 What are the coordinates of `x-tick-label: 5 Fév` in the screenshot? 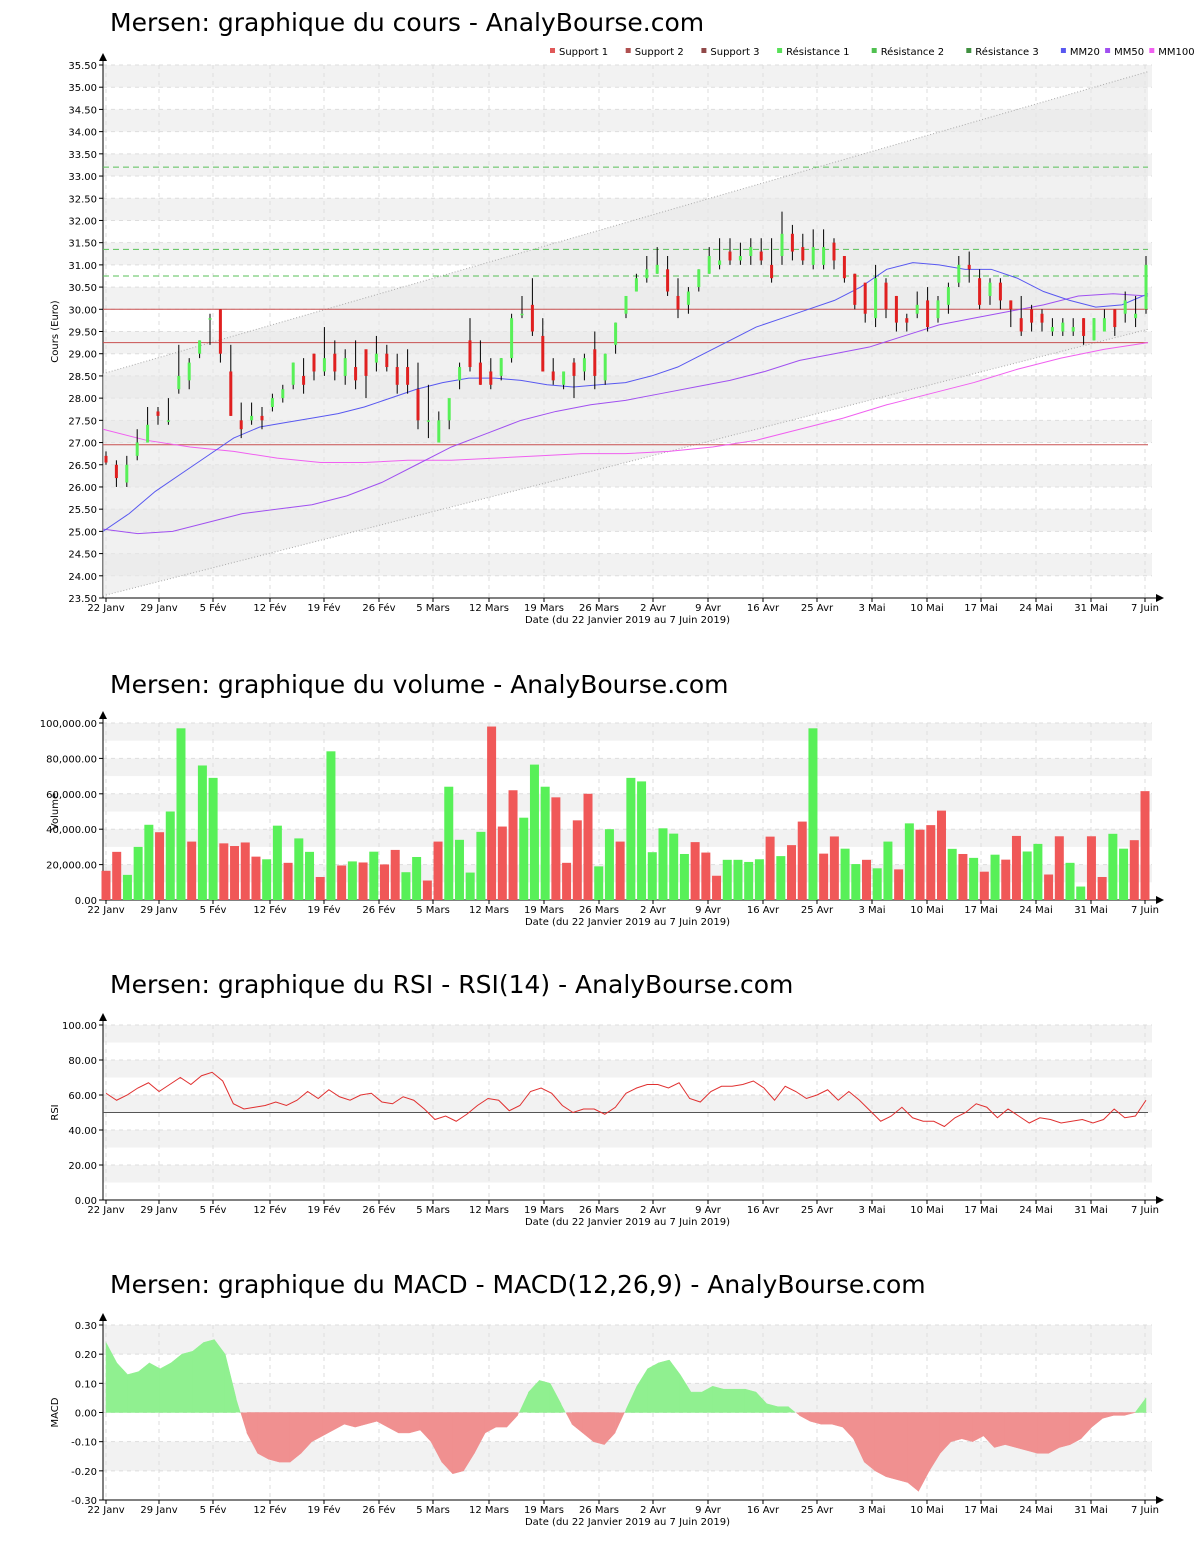 It's located at (213, 910).